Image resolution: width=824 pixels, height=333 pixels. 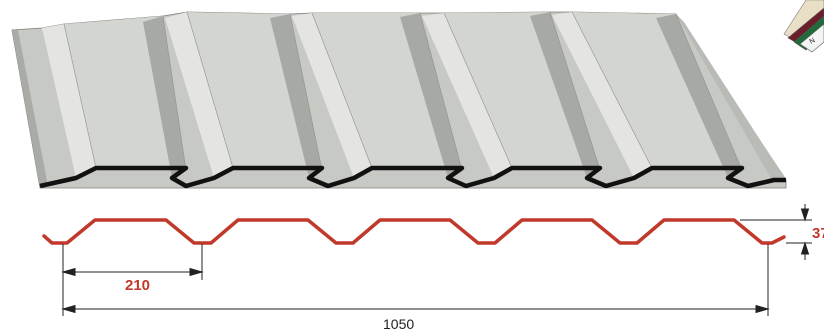 I want to click on swatch-card-white, so click(x=811, y=38).